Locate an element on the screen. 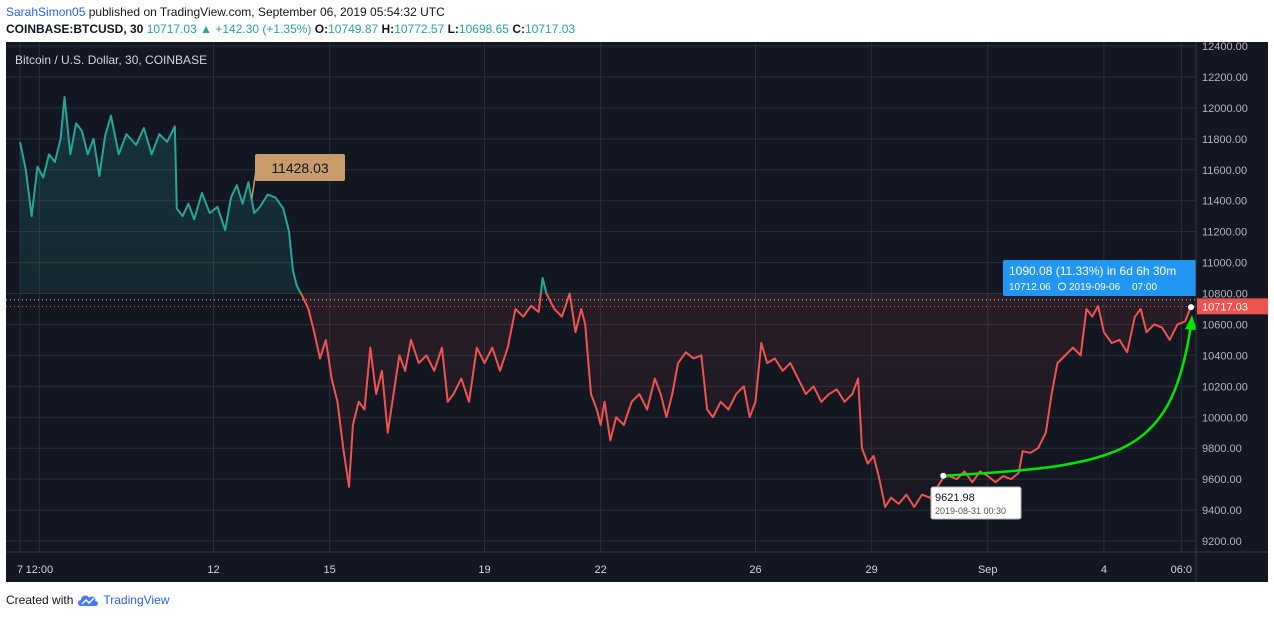 The height and width of the screenshot is (618, 1274). tradingview-link: TradingView is located at coordinates (136, 600).